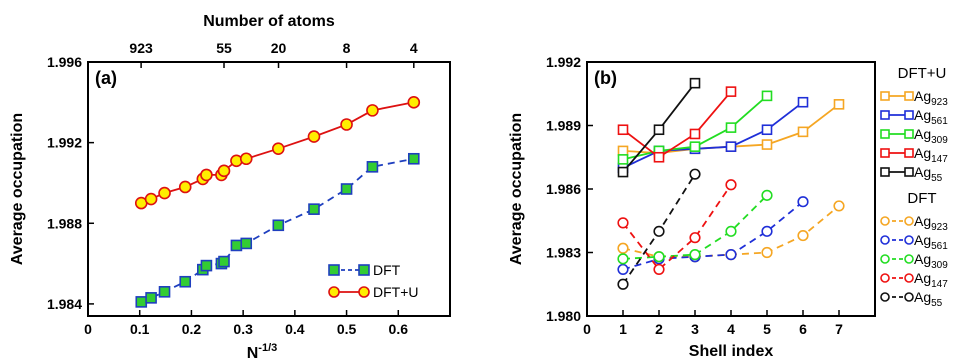  I want to click on legend-group-title: DFT+U, so click(922, 73).